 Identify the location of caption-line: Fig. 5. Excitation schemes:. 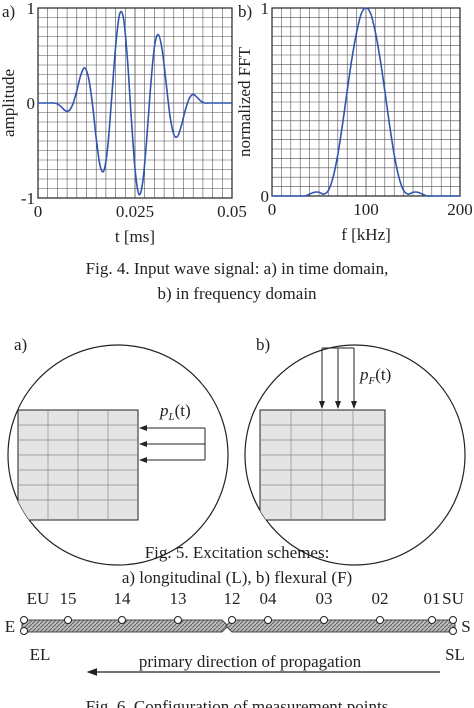
(237, 552).